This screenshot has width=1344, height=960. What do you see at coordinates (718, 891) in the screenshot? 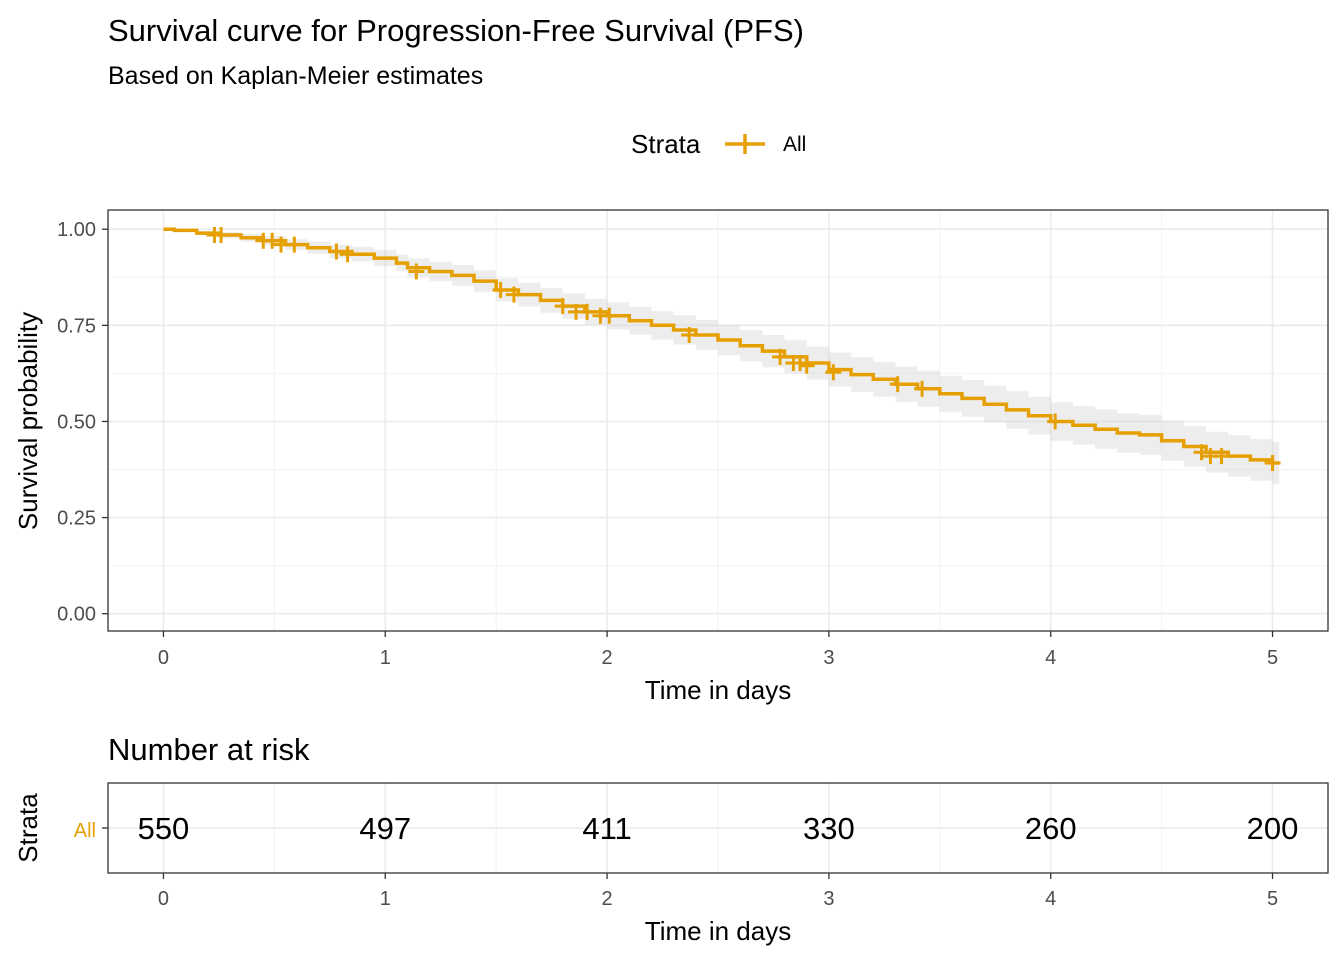
I see `risk-x-axis: 0 1 2 3 4 5` at bounding box center [718, 891].